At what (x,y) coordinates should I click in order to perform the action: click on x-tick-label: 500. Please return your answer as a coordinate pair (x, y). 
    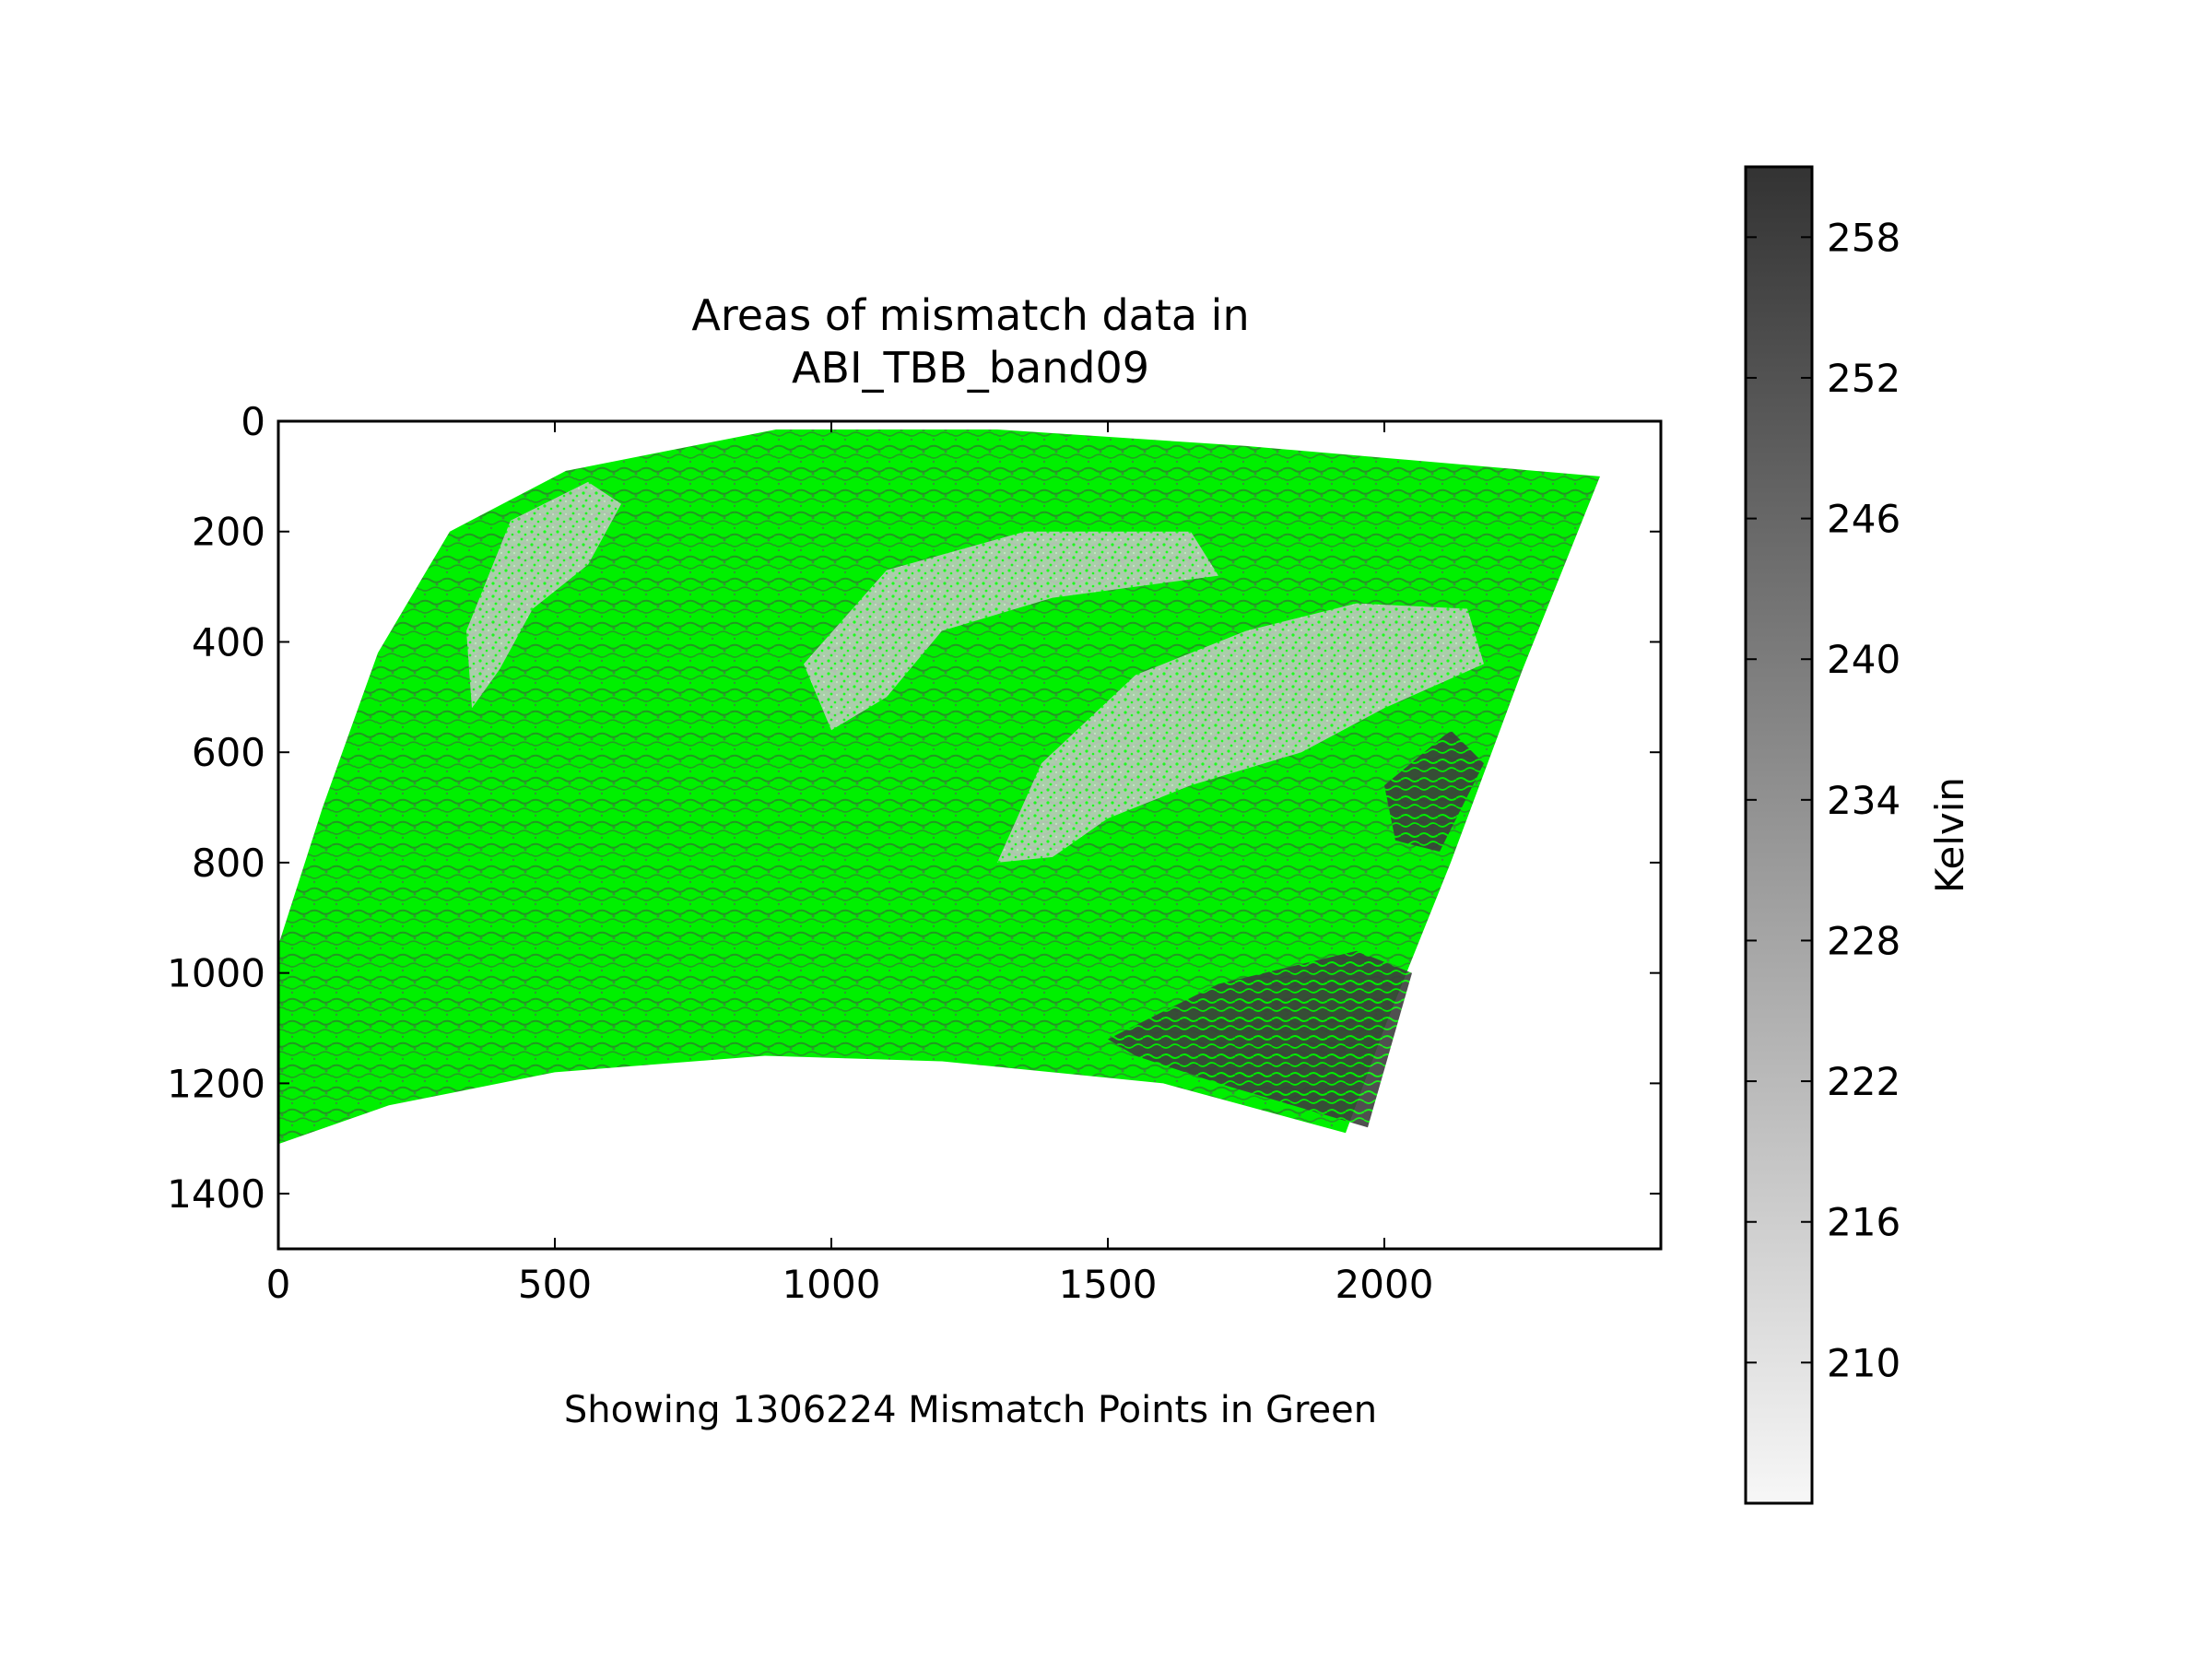
    Looking at the image, I should click on (555, 1284).